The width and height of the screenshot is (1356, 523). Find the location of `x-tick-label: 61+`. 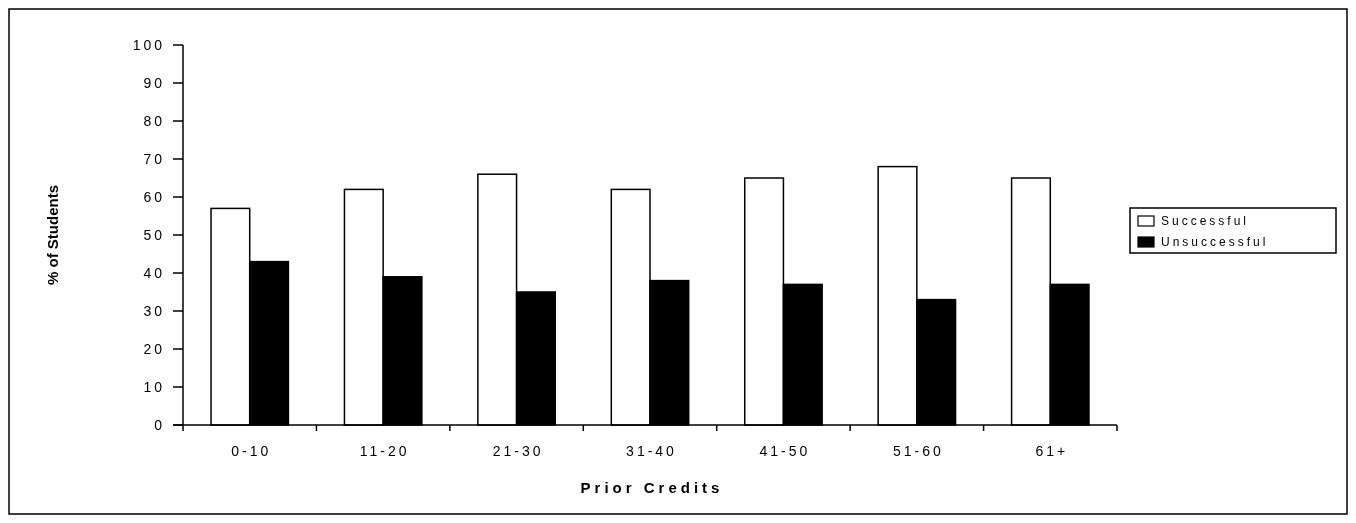

x-tick-label: 61+ is located at coordinates (1052, 451).